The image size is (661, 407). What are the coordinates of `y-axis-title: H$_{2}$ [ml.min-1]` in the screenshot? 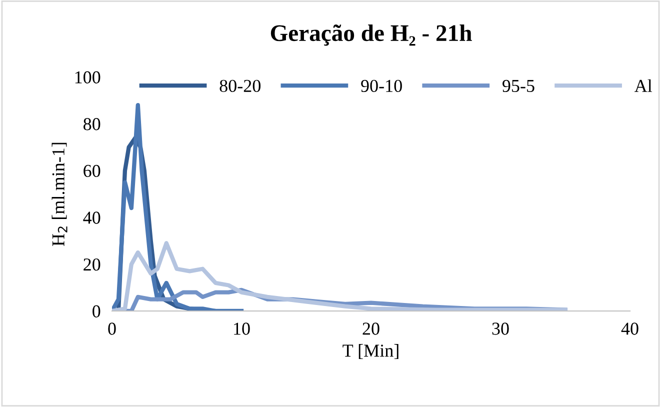 It's located at (60, 194).